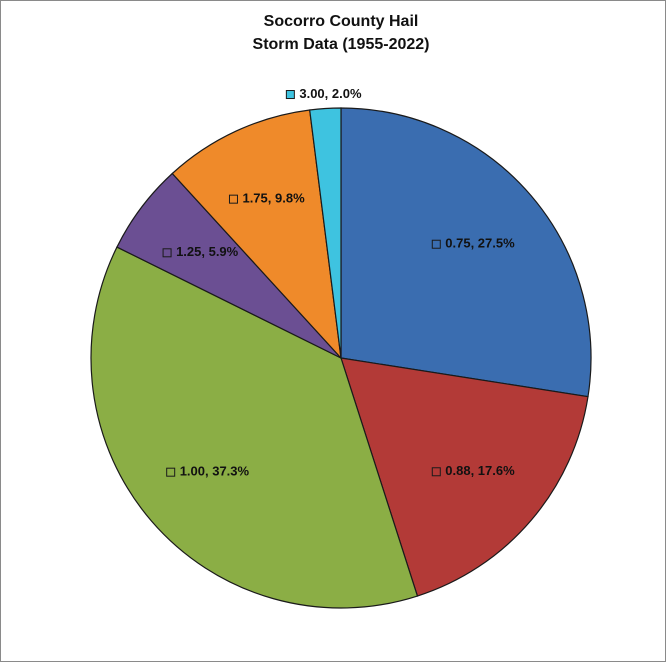  Describe the element at coordinates (341, 21) in the screenshot. I see `chart-title: Socorro County Hail` at that location.